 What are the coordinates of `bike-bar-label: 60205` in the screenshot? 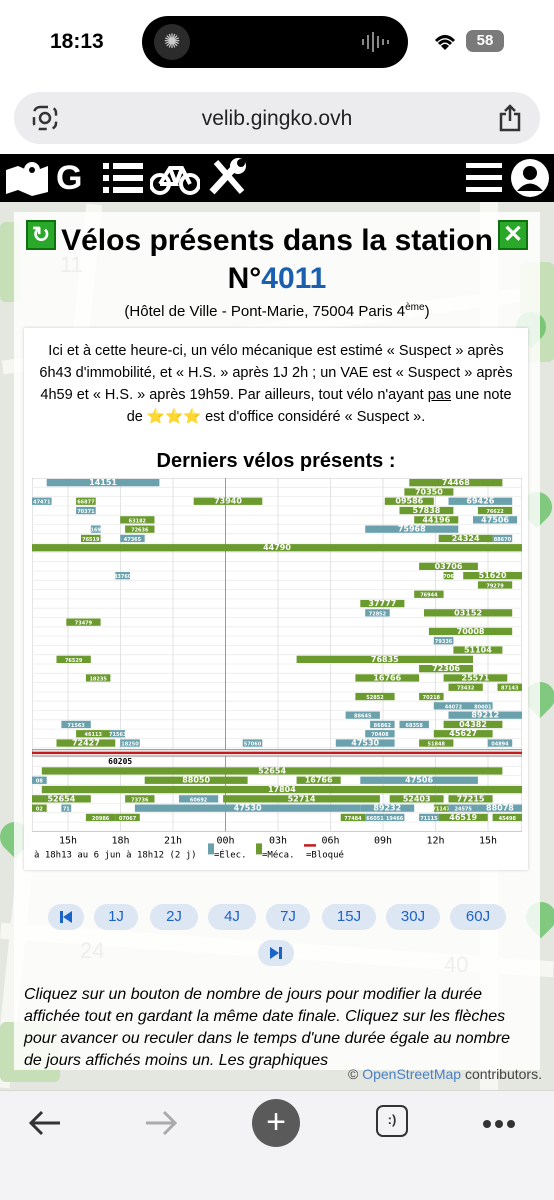 It's located at (120, 761).